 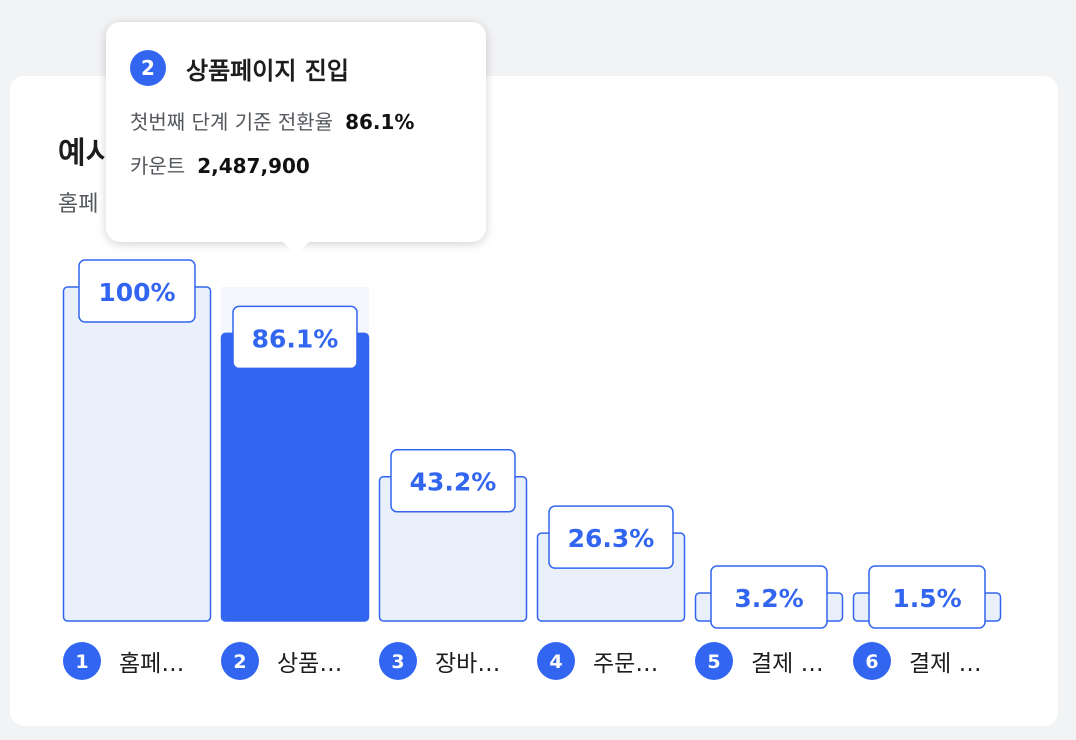 I want to click on tooltip-count-value: 2,487,900, so click(x=253, y=166).